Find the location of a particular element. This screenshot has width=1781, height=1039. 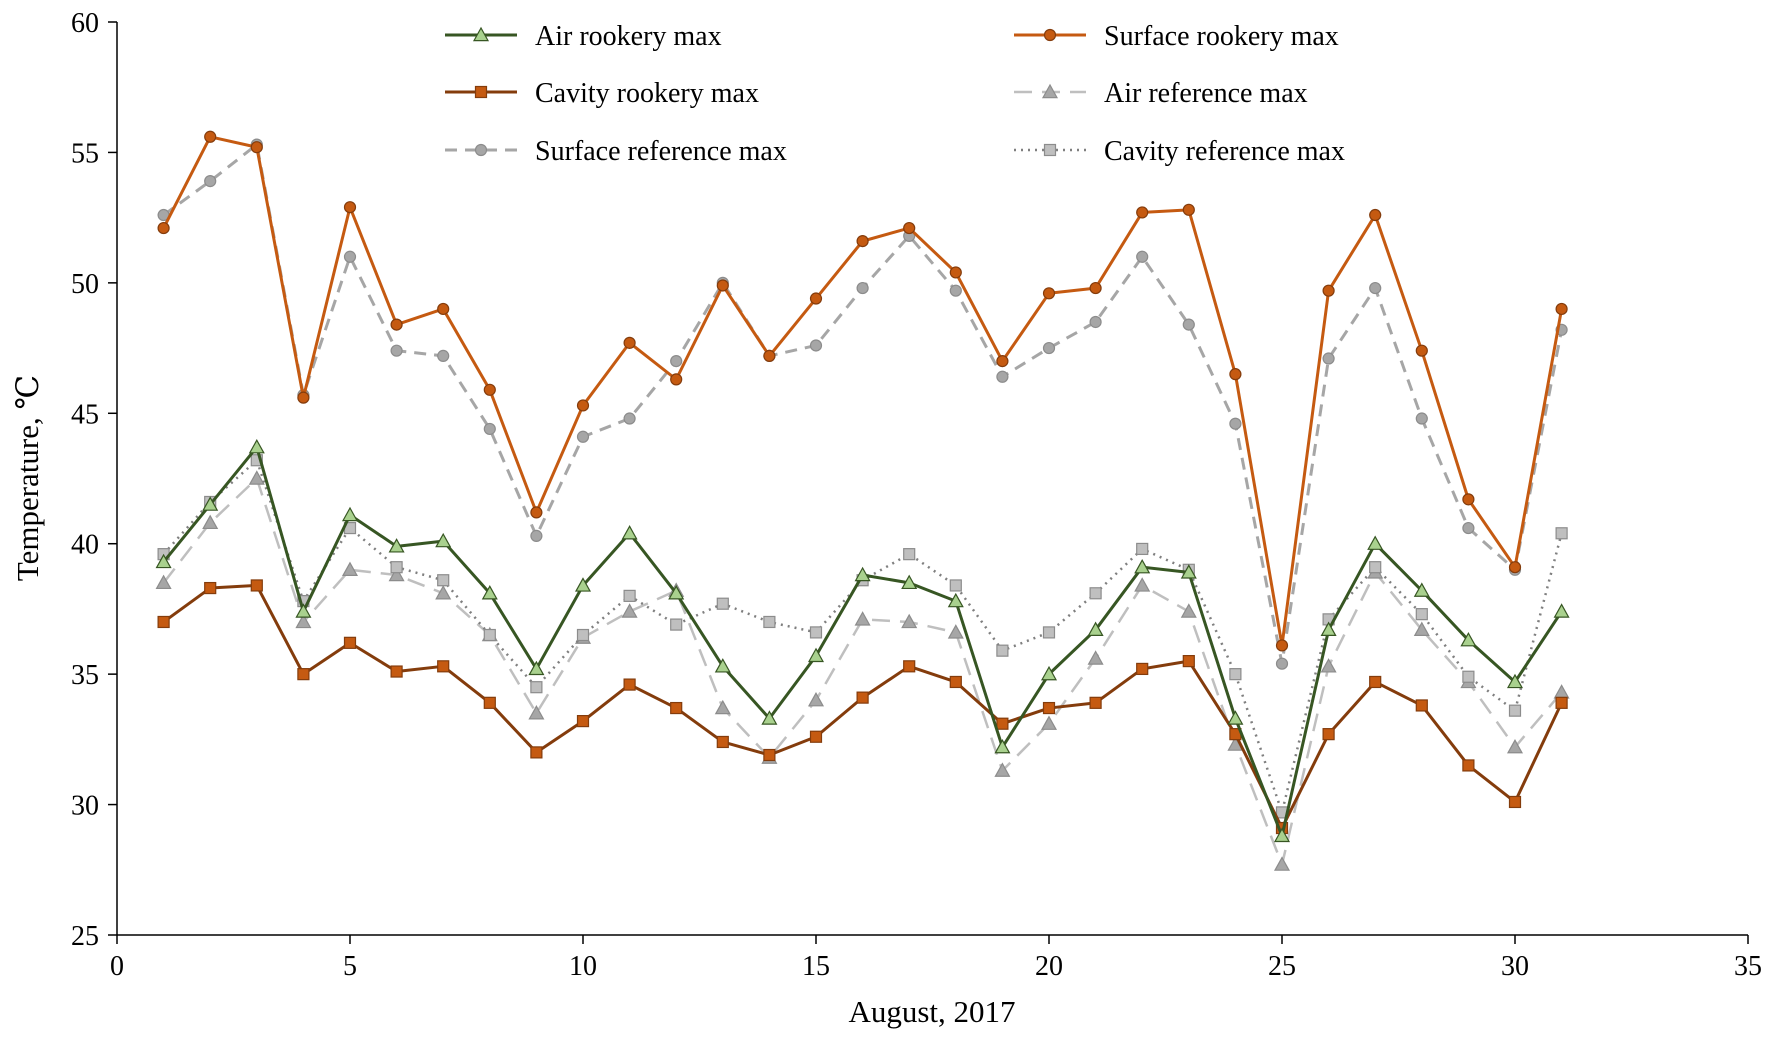

legend-label: Surface rookery max is located at coordinates (1221, 36).